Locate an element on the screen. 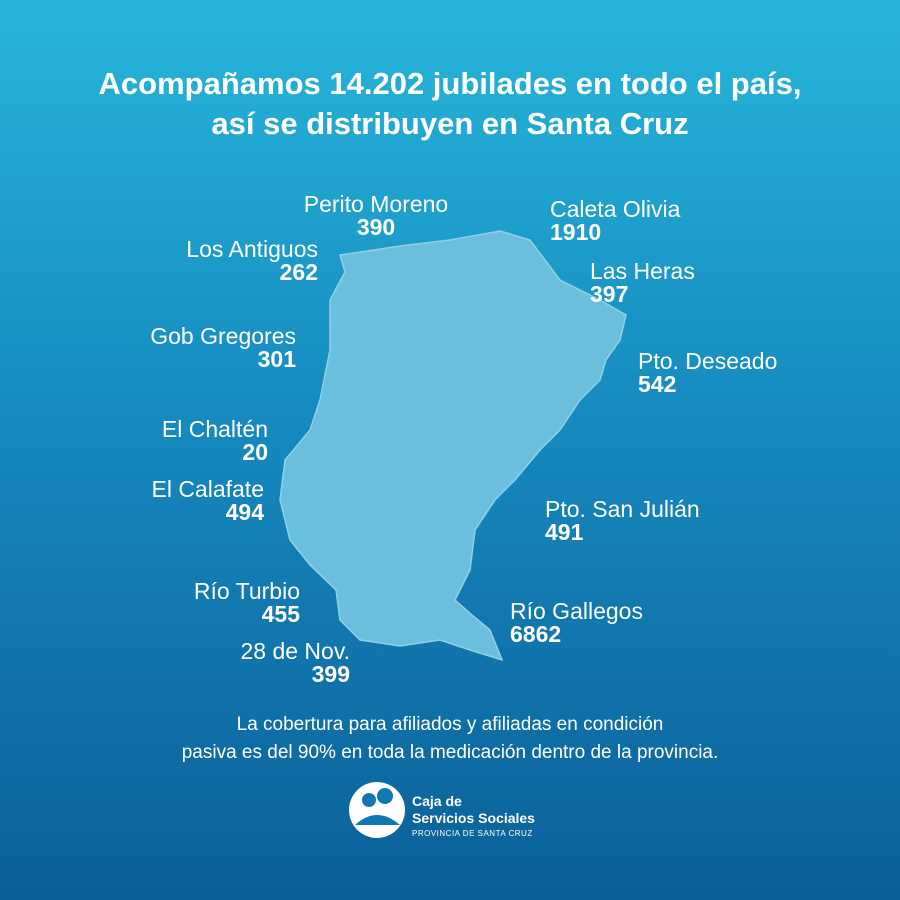 The height and width of the screenshot is (900, 900). logo-text: Servicios Sociales is located at coordinates (473, 818).